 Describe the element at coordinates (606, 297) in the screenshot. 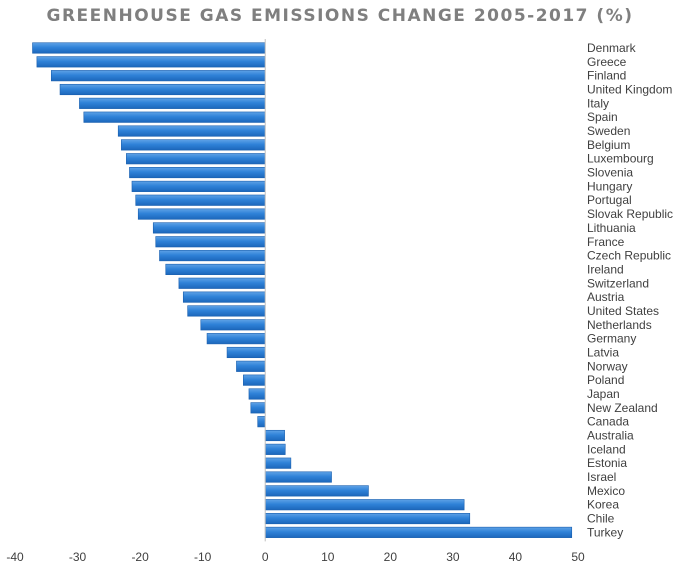

I see `category-label: Austria` at that location.